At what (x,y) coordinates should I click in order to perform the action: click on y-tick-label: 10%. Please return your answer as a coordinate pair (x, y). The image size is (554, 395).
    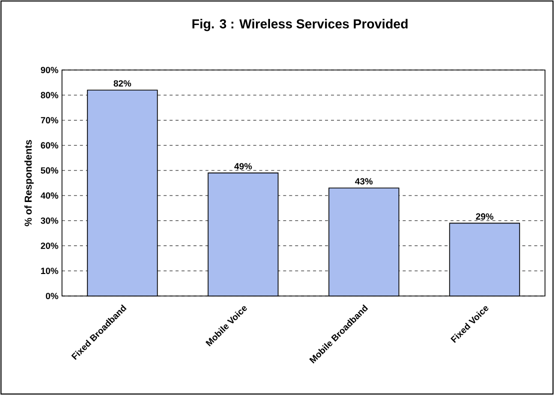
    Looking at the image, I should click on (49, 271).